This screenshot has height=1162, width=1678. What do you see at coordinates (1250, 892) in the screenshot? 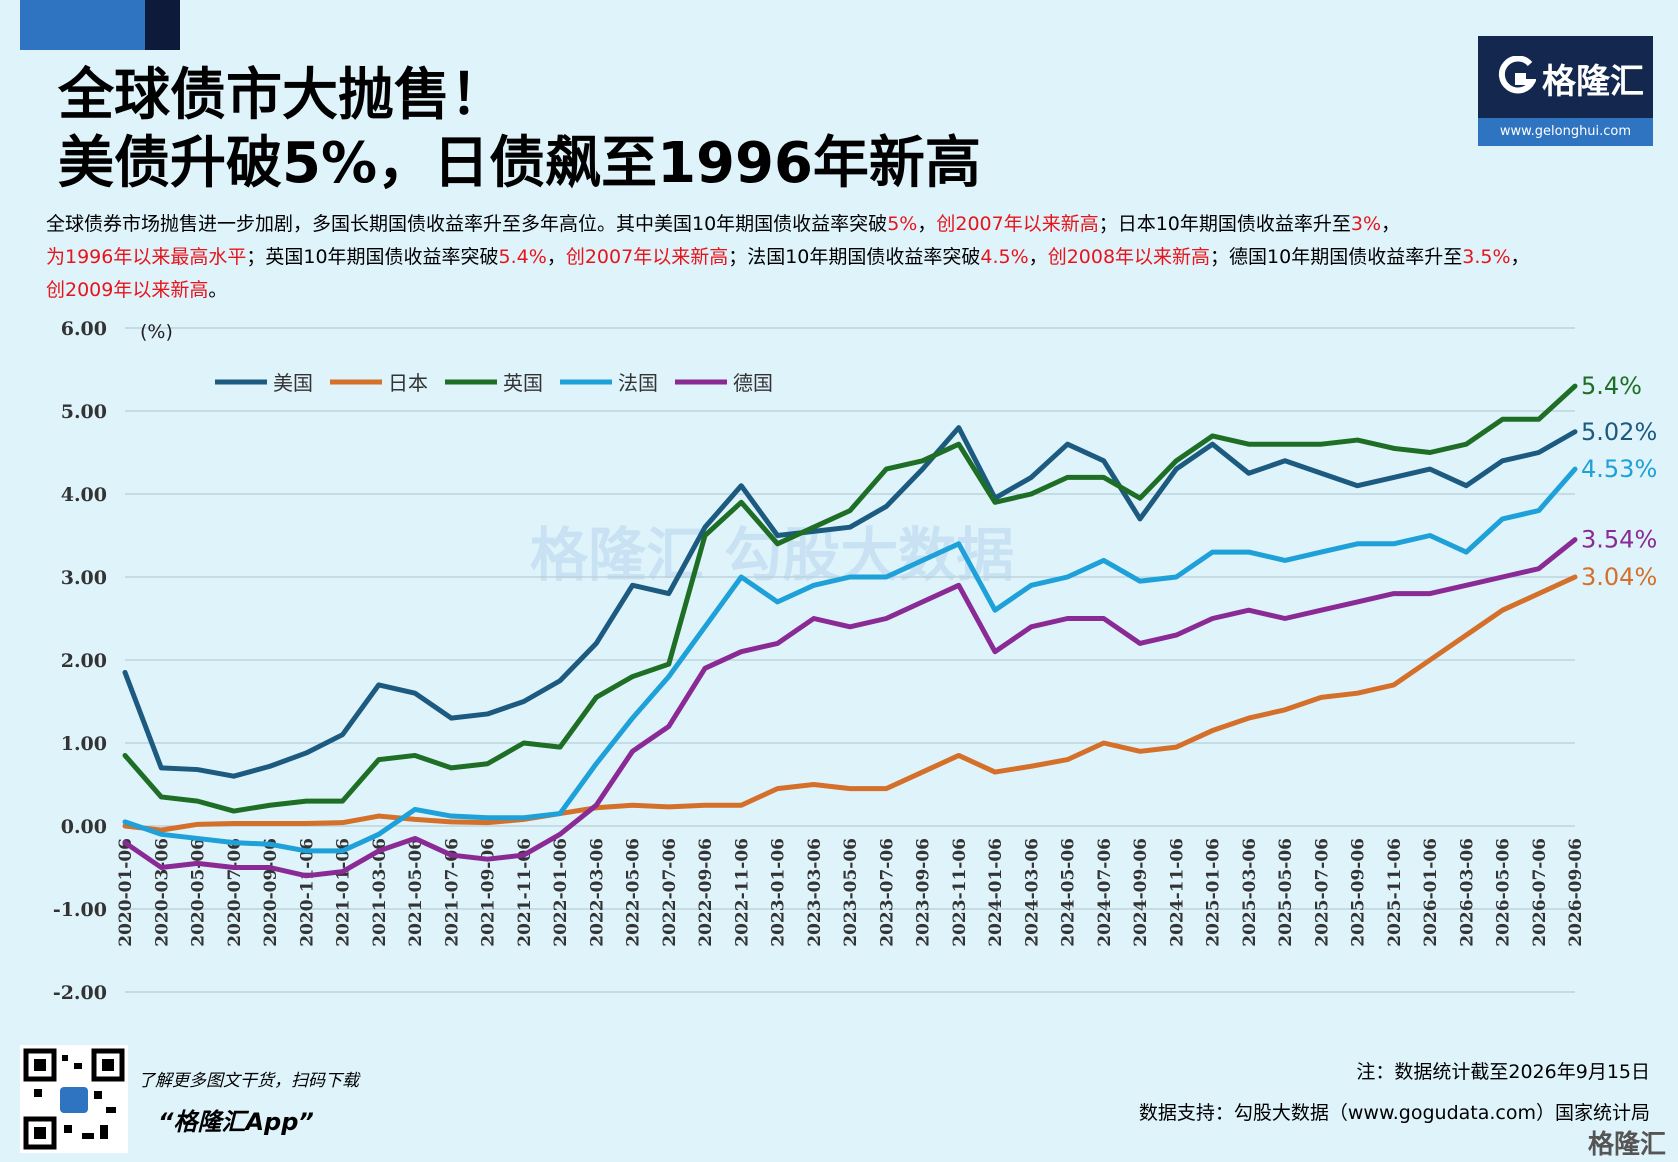
I see `x-tick-label: 2025-03-06` at bounding box center [1250, 892].